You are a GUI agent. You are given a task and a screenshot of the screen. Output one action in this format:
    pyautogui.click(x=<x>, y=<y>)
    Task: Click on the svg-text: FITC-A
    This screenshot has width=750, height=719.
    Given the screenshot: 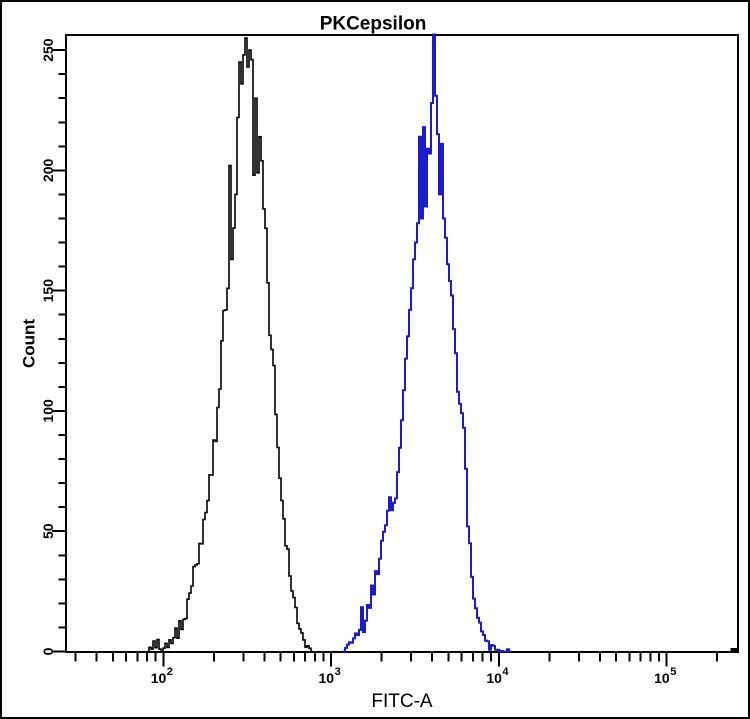 What is the action you would take?
    pyautogui.click(x=402, y=701)
    